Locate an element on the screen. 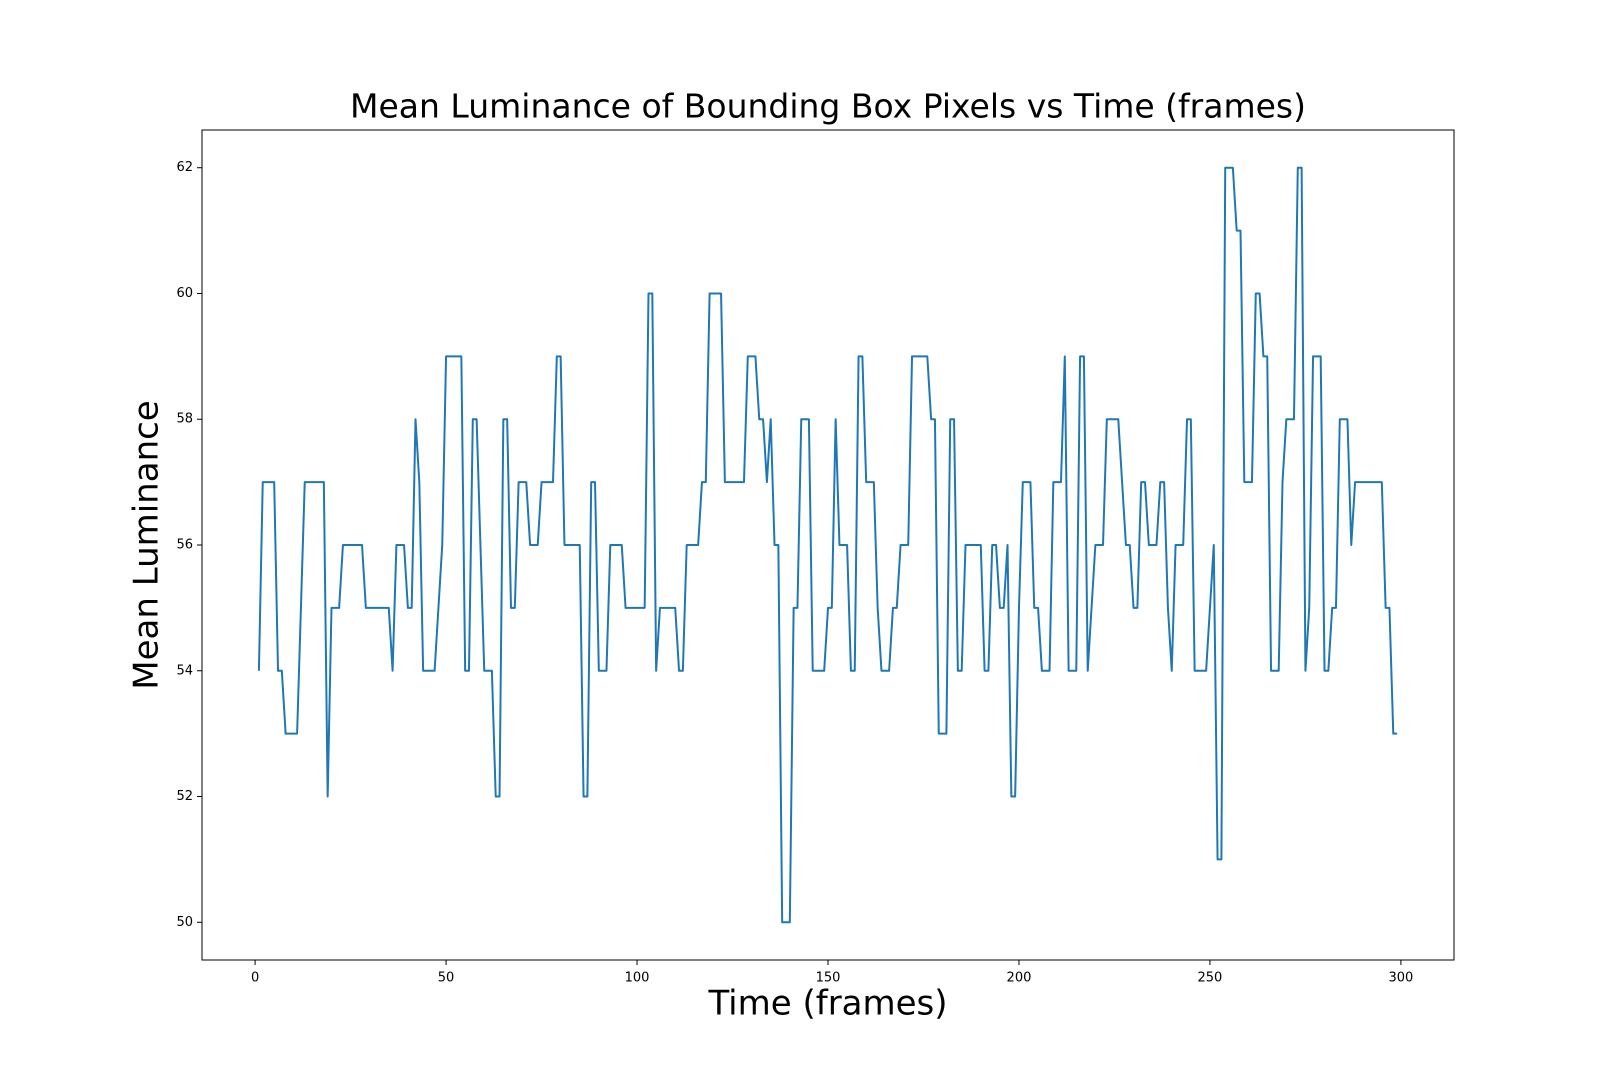 The width and height of the screenshot is (1600, 1069). x-tick-label: 150 is located at coordinates (828, 978).